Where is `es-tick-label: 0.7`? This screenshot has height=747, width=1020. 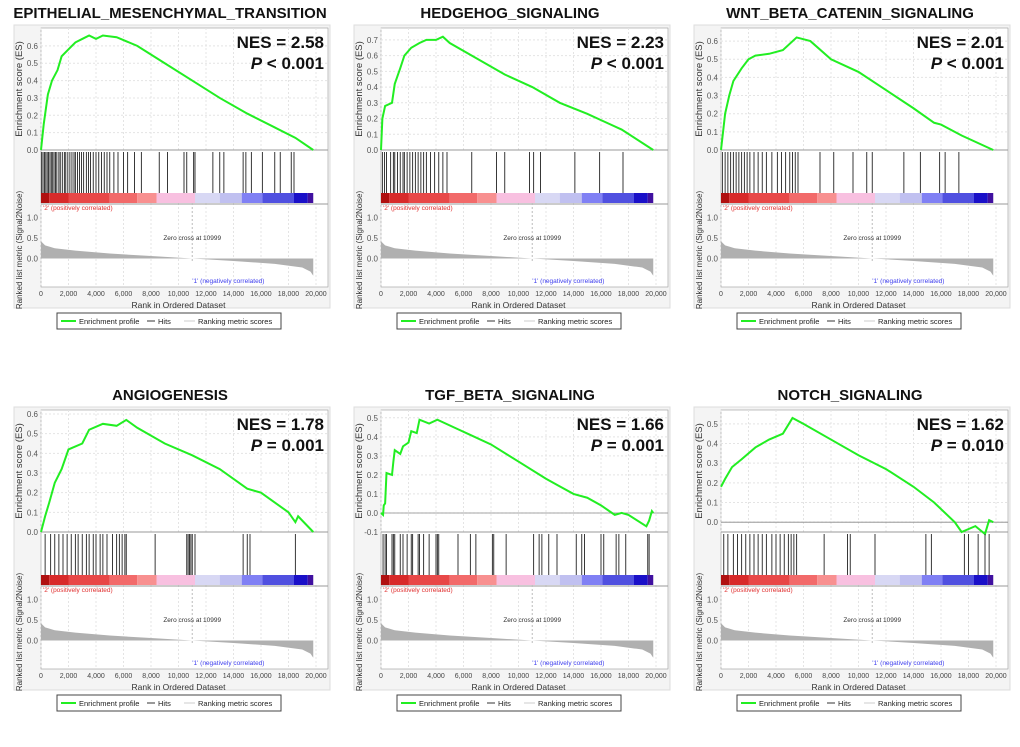
es-tick-label: 0.7 is located at coordinates (373, 40).